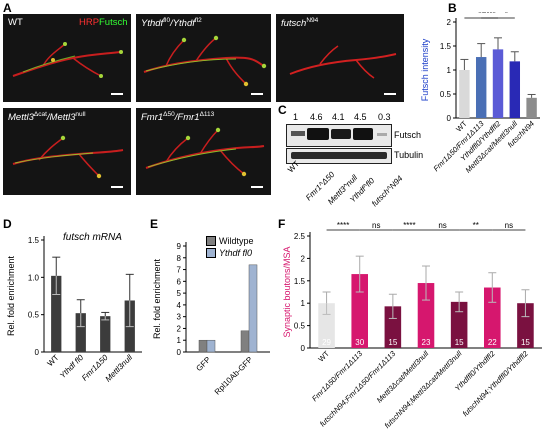 The width and height of the screenshot is (546, 438). Describe the element at coordinates (234, 376) in the screenshot. I see `category-label: Rpl10Ab-GFP` at that location.